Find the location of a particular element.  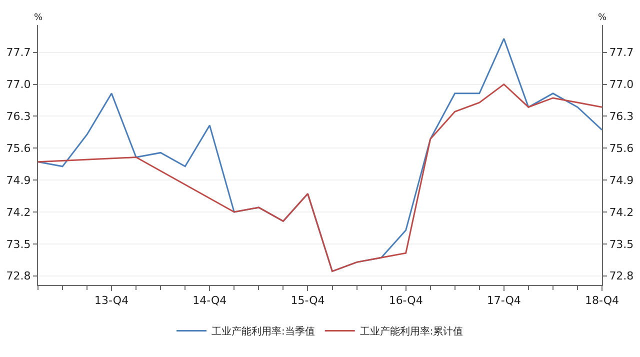

y-tick-label: 77.0 is located at coordinates (18, 85).